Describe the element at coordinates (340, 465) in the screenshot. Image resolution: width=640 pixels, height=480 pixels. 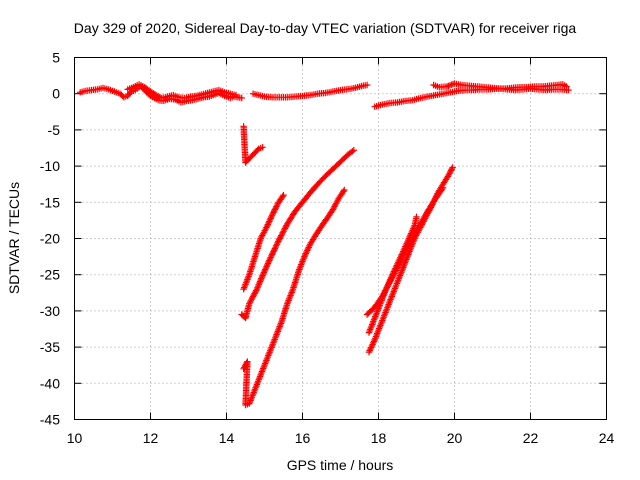
I see `x-axis-label: GPS time / hours` at that location.